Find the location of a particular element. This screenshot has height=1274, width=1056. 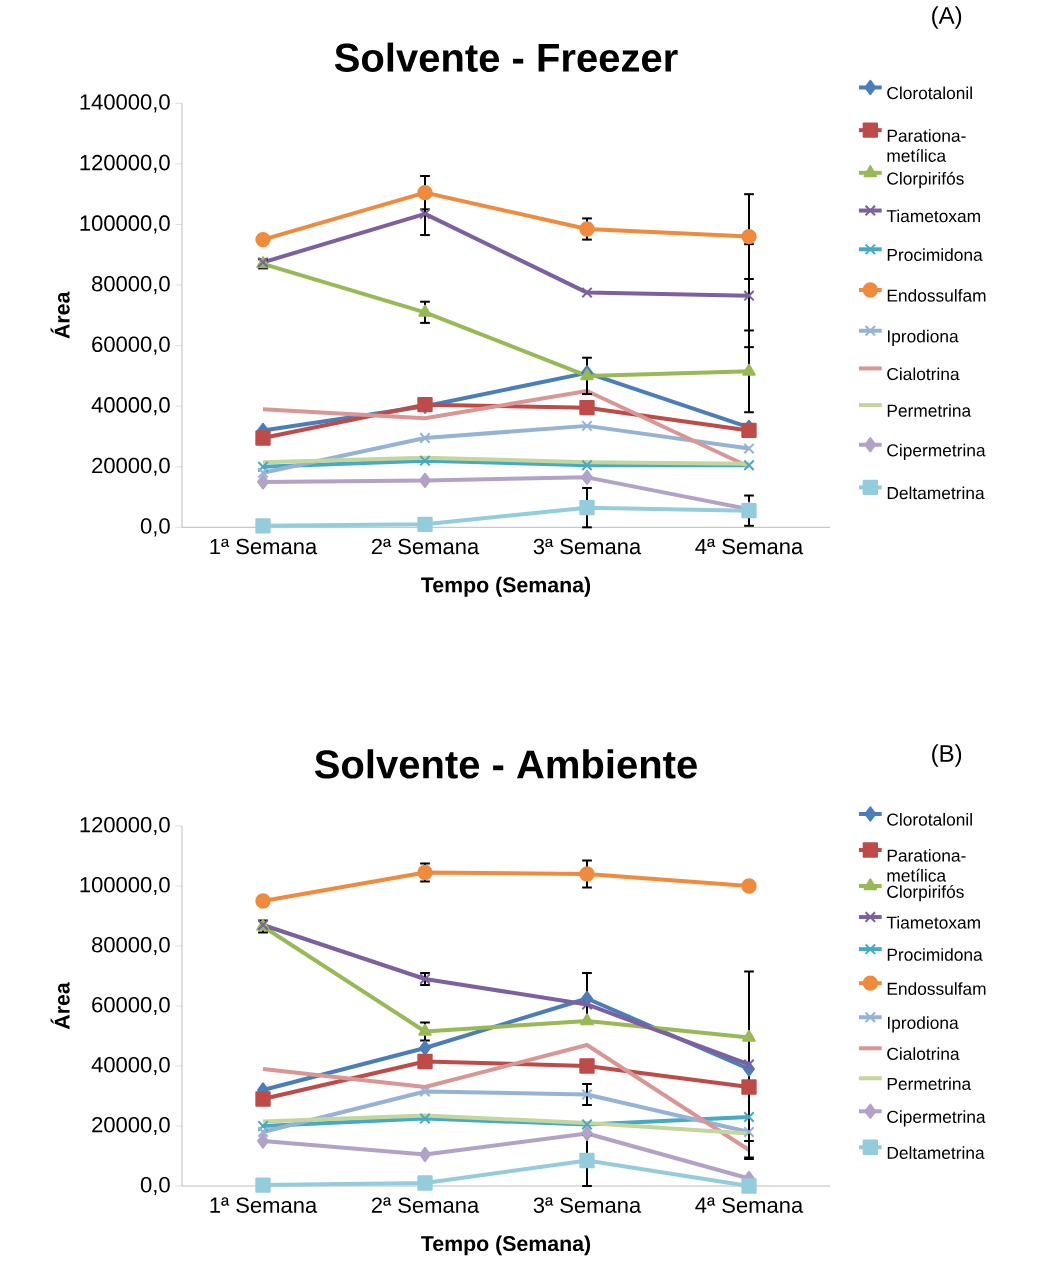

text: (A) is located at coordinates (947, 17).